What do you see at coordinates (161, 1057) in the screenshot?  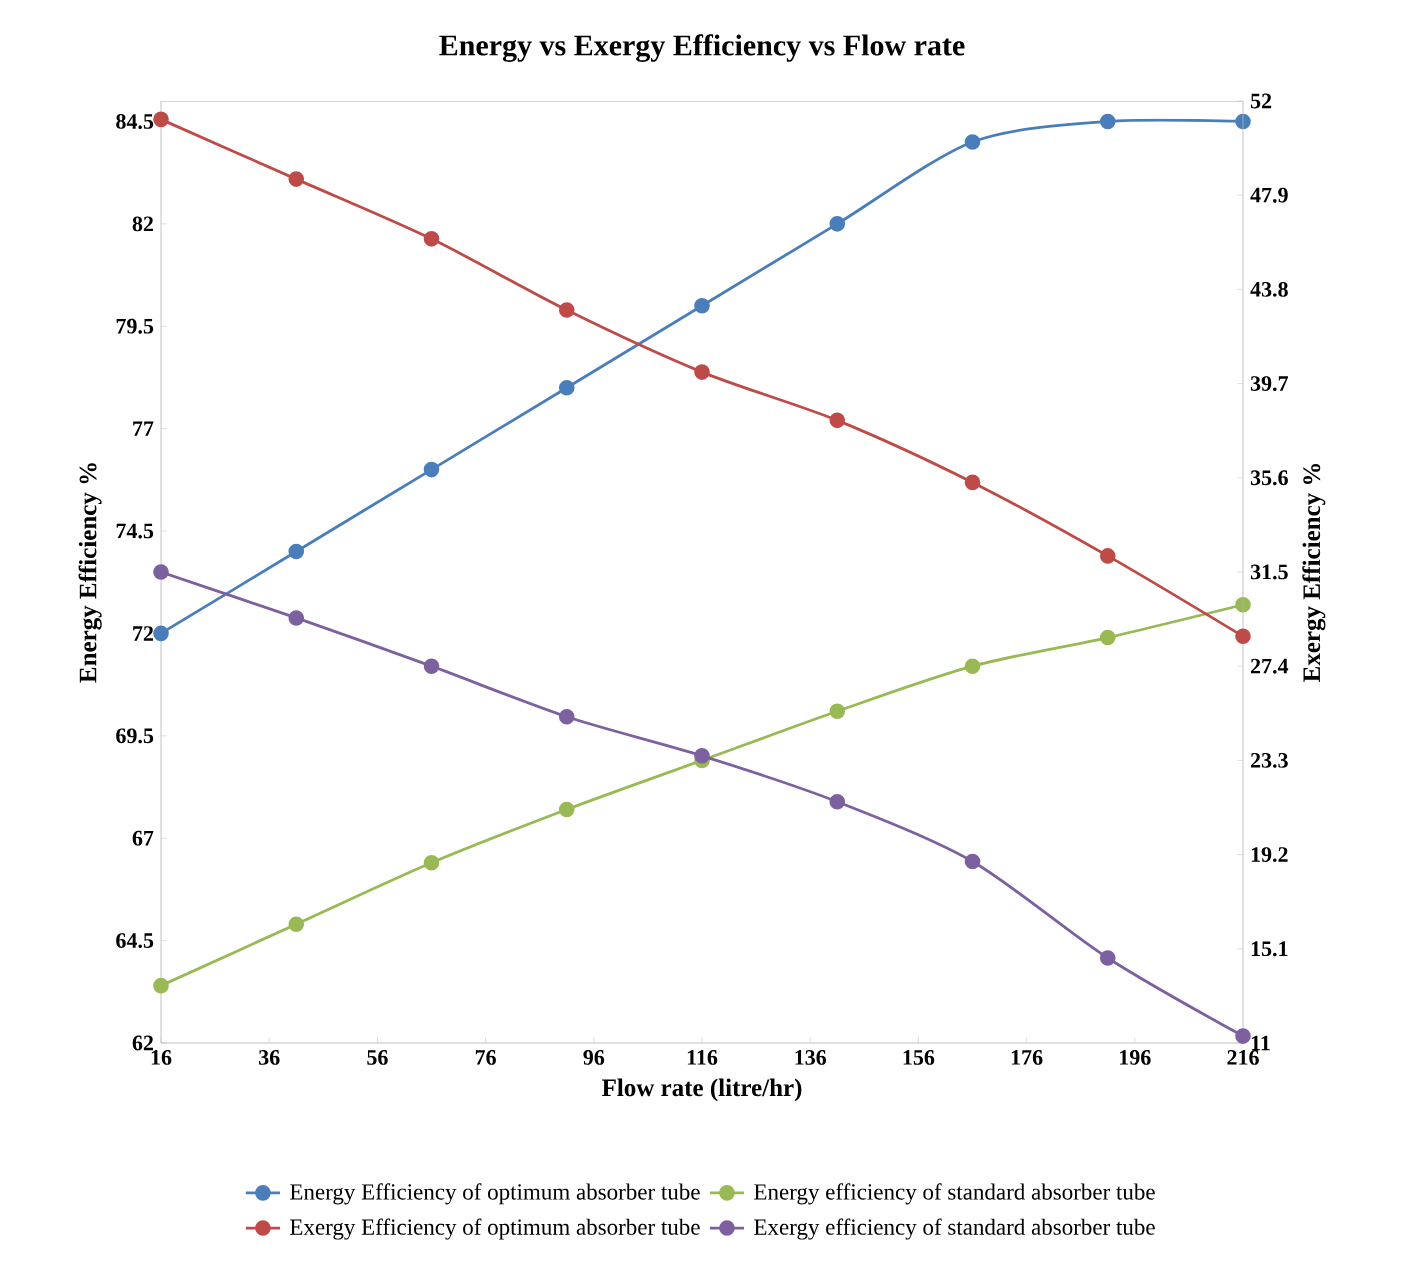 I see `x-tick-label: 16` at bounding box center [161, 1057].